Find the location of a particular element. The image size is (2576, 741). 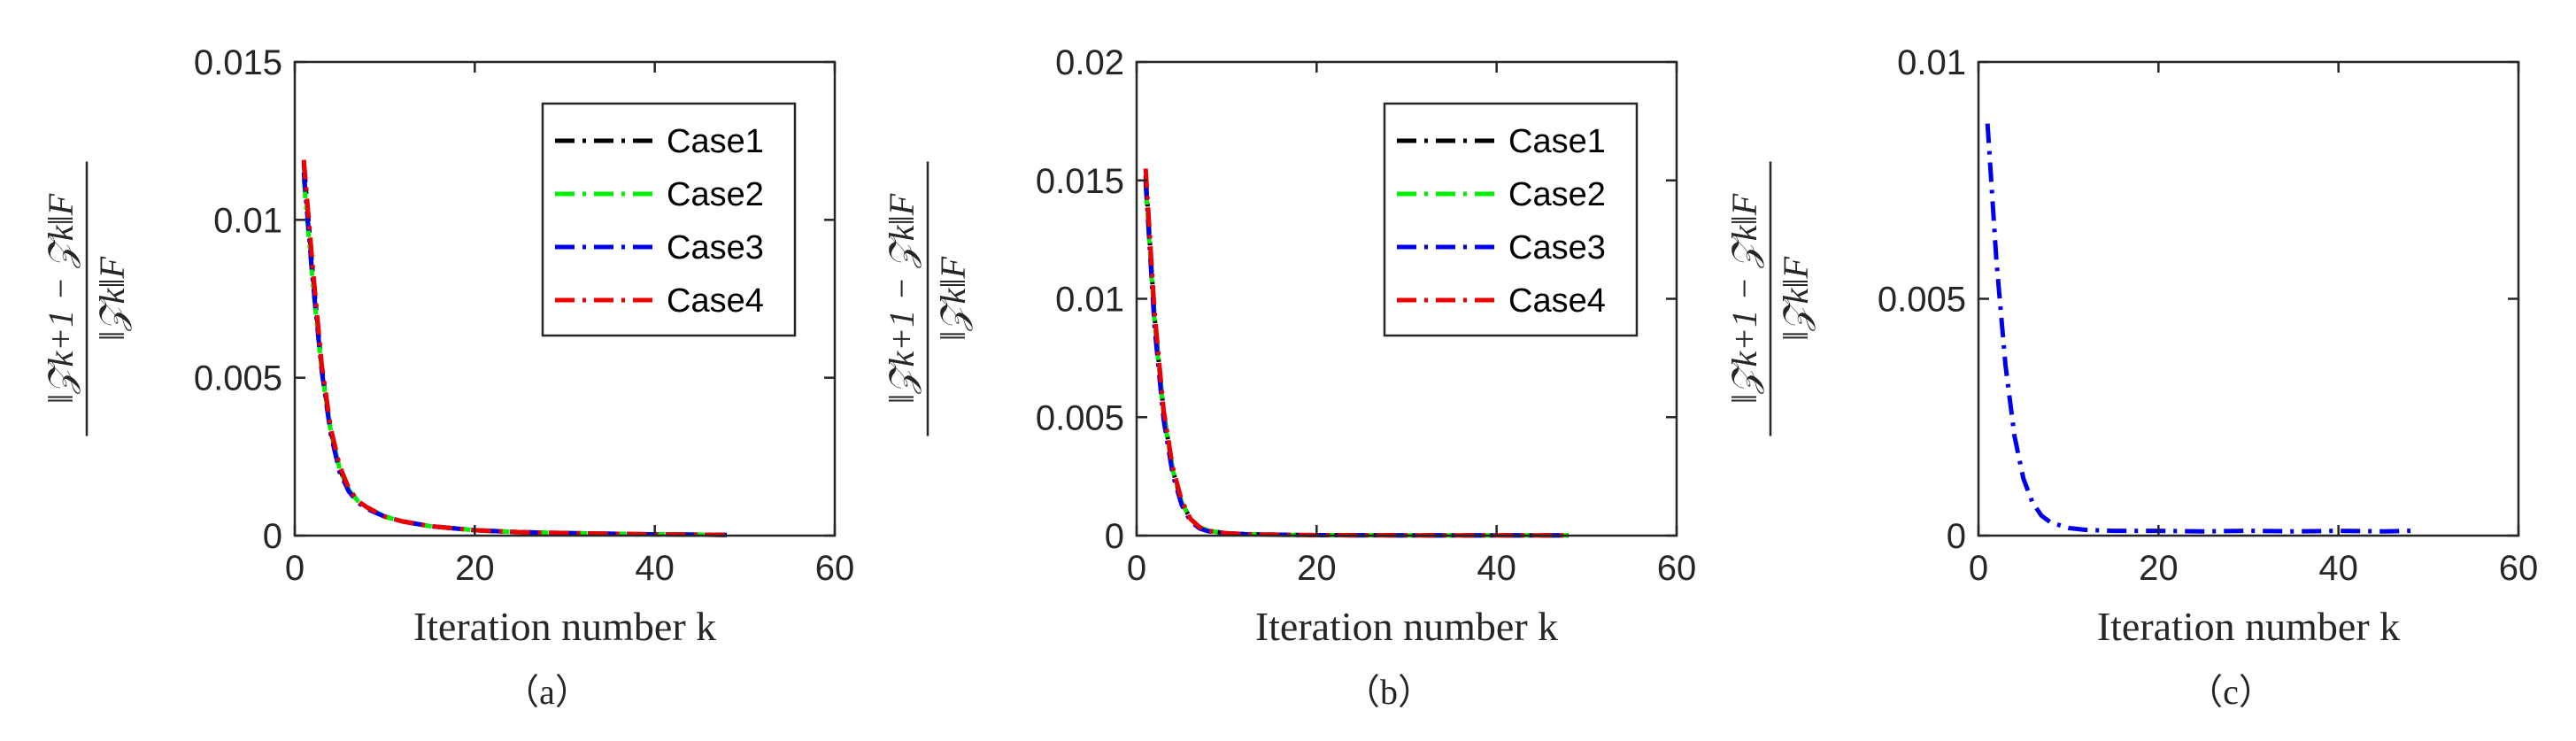

panel-label: （c） is located at coordinates (2230, 692).